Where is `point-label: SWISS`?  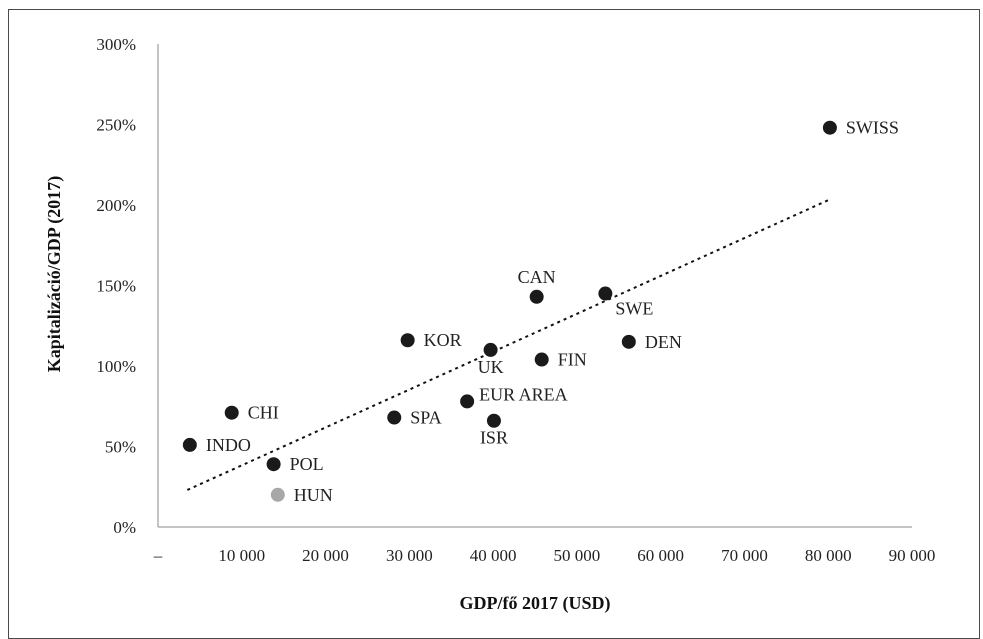 point-label: SWISS is located at coordinates (872, 128).